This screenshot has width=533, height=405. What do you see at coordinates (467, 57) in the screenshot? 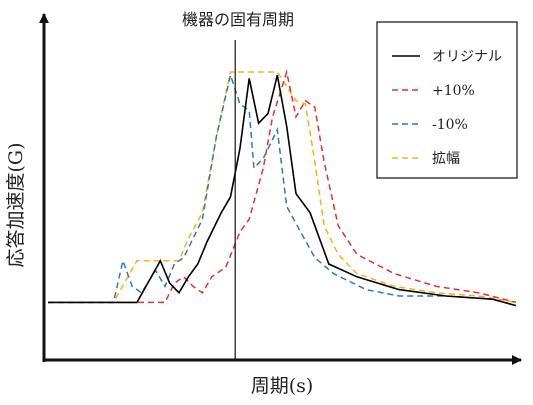
I see `legend-label-0: オリジナル` at bounding box center [467, 57].